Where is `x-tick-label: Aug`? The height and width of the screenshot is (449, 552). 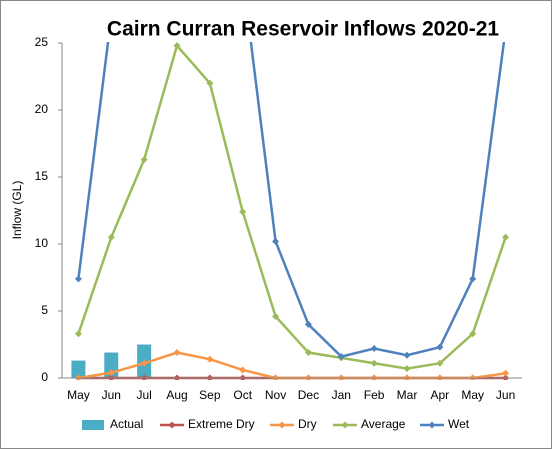 x-tick-label: Aug is located at coordinates (176, 395).